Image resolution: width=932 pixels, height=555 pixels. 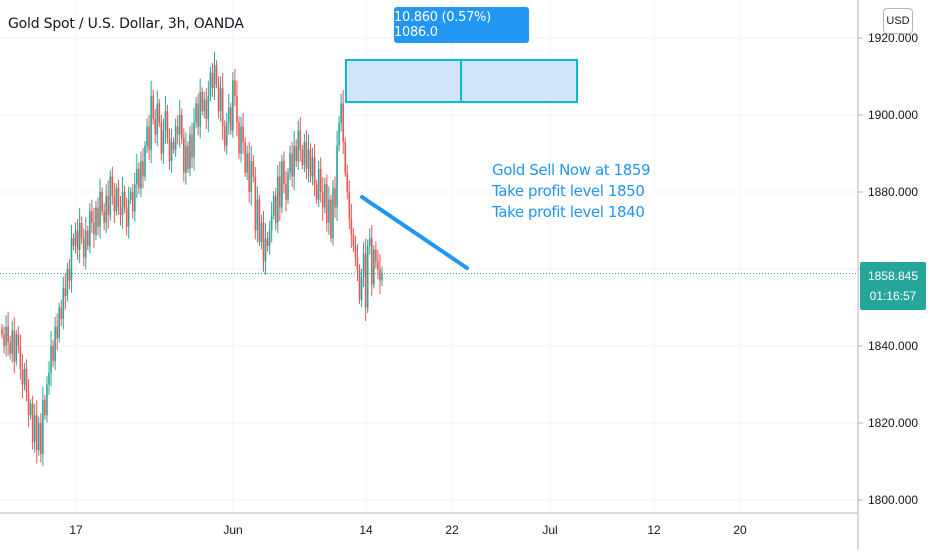 What do you see at coordinates (654, 530) in the screenshot?
I see `x-tick-label: 12` at bounding box center [654, 530].